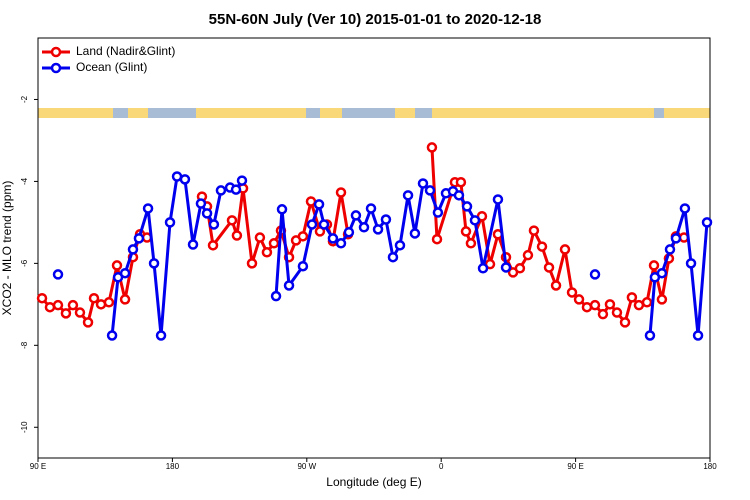 The width and height of the screenshot is (750, 500). I want to click on y-axis-label: XCO2 - MLO trend (ppm), so click(7, 248).